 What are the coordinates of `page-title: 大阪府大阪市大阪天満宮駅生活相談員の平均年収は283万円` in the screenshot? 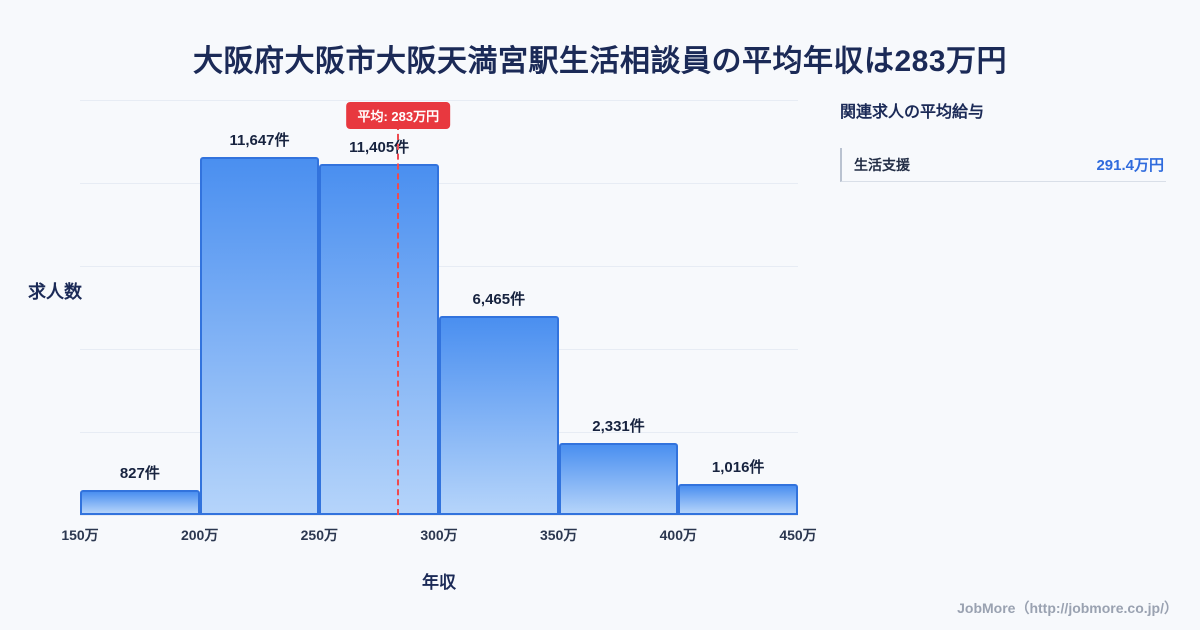 It's located at (600, 61).